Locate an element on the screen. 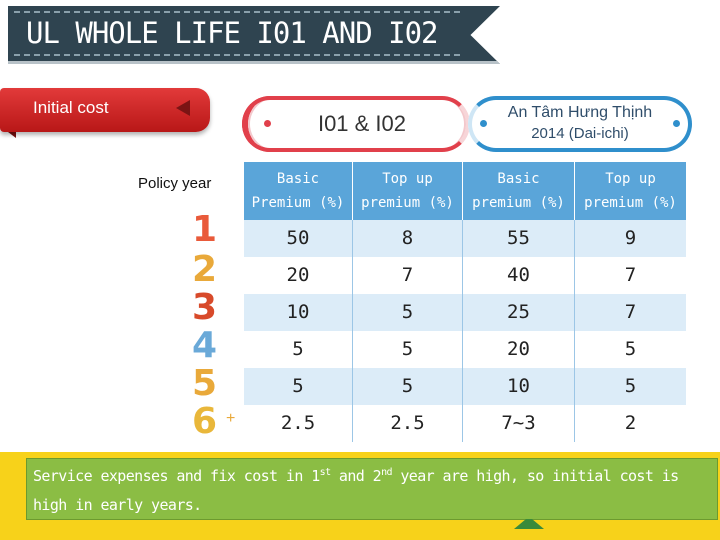 This screenshot has height=540, width=720. pill-label-line2: 2014 (Dai-ichi) is located at coordinates (580, 133).